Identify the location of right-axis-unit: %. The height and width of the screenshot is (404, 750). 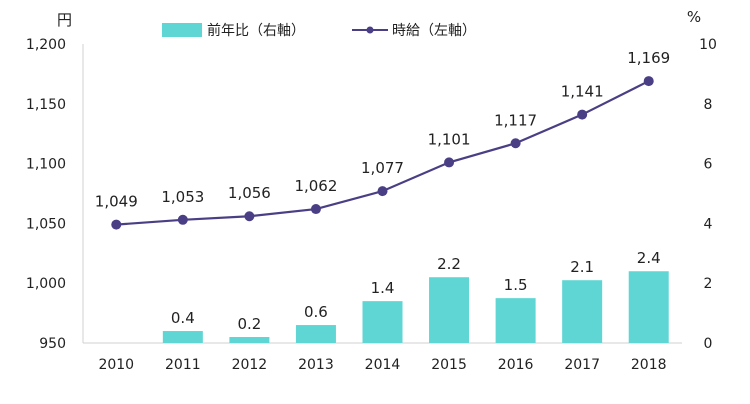
(694, 17).